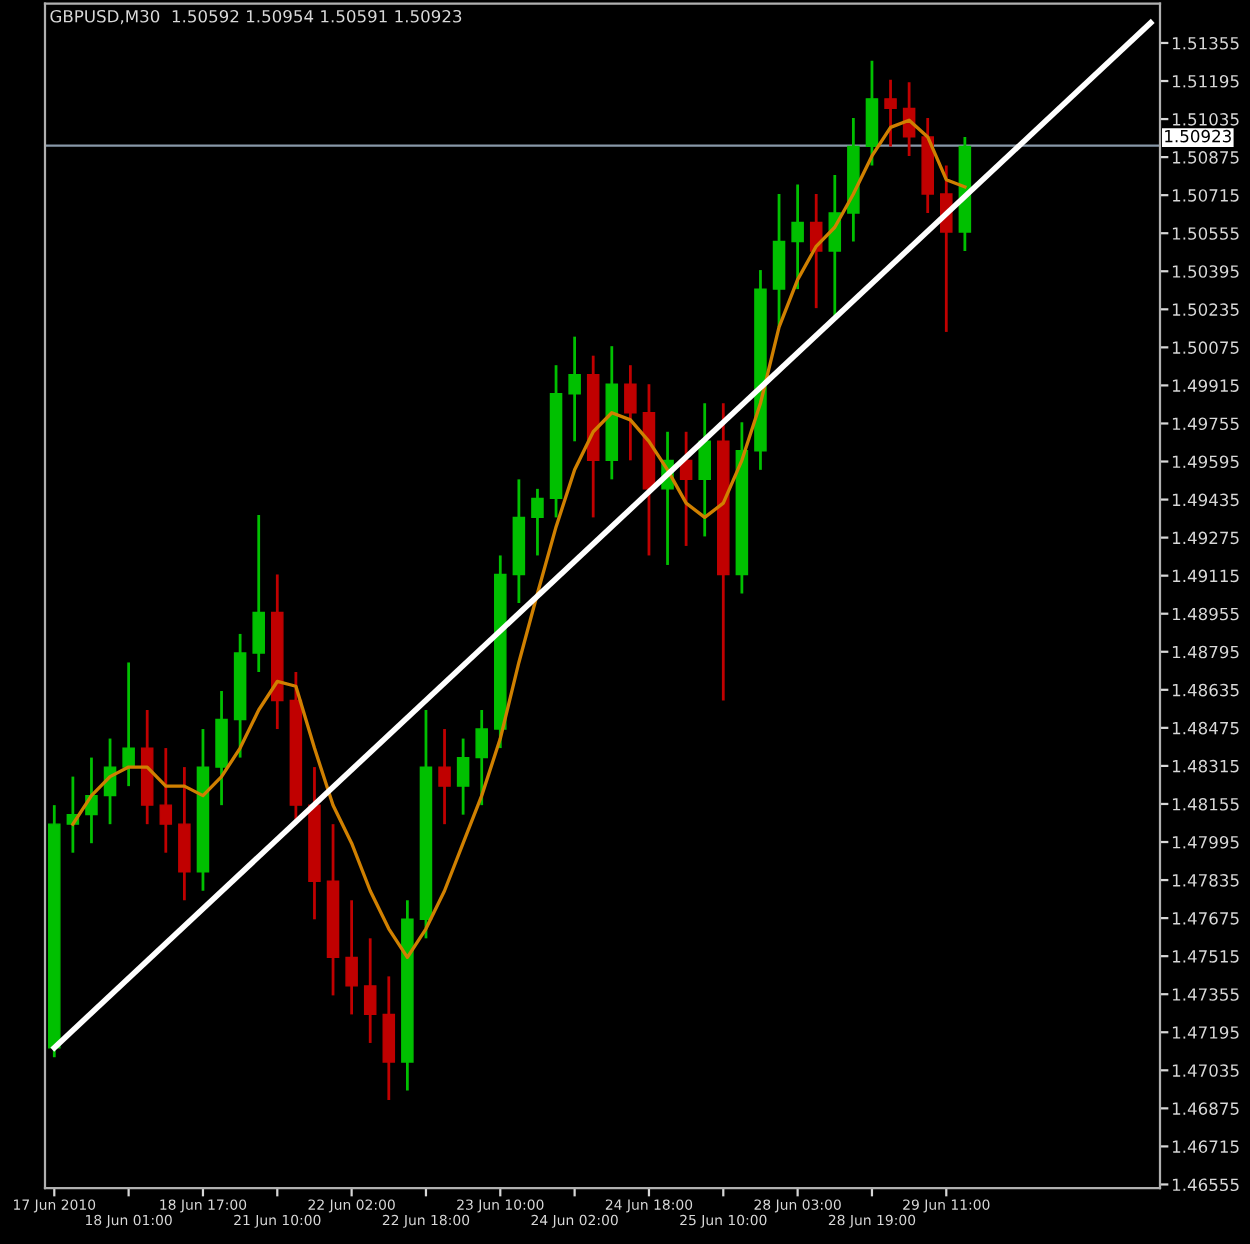  I want to click on y-tick-label: 1.49595, so click(1205, 462).